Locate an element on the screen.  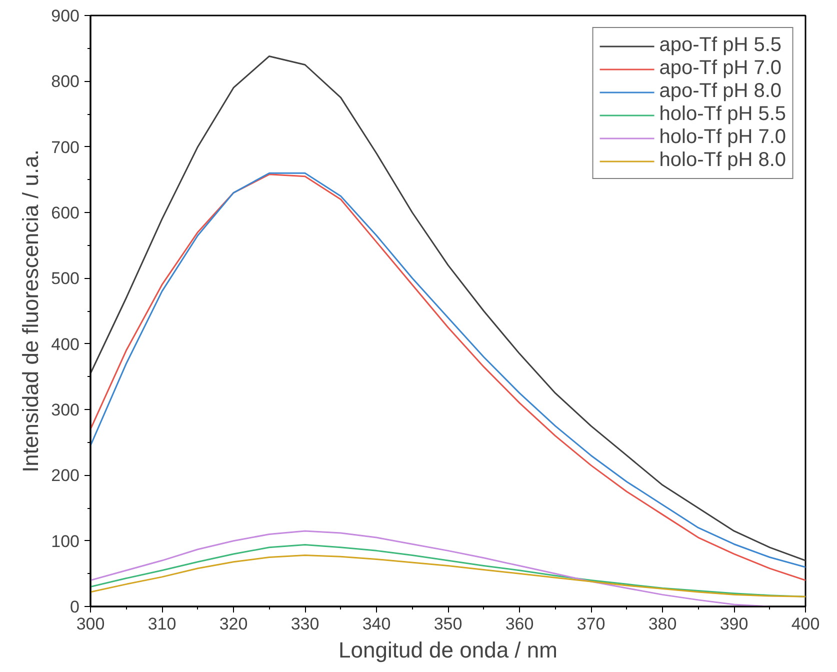
y-tick-label: 100 is located at coordinates (65, 541).